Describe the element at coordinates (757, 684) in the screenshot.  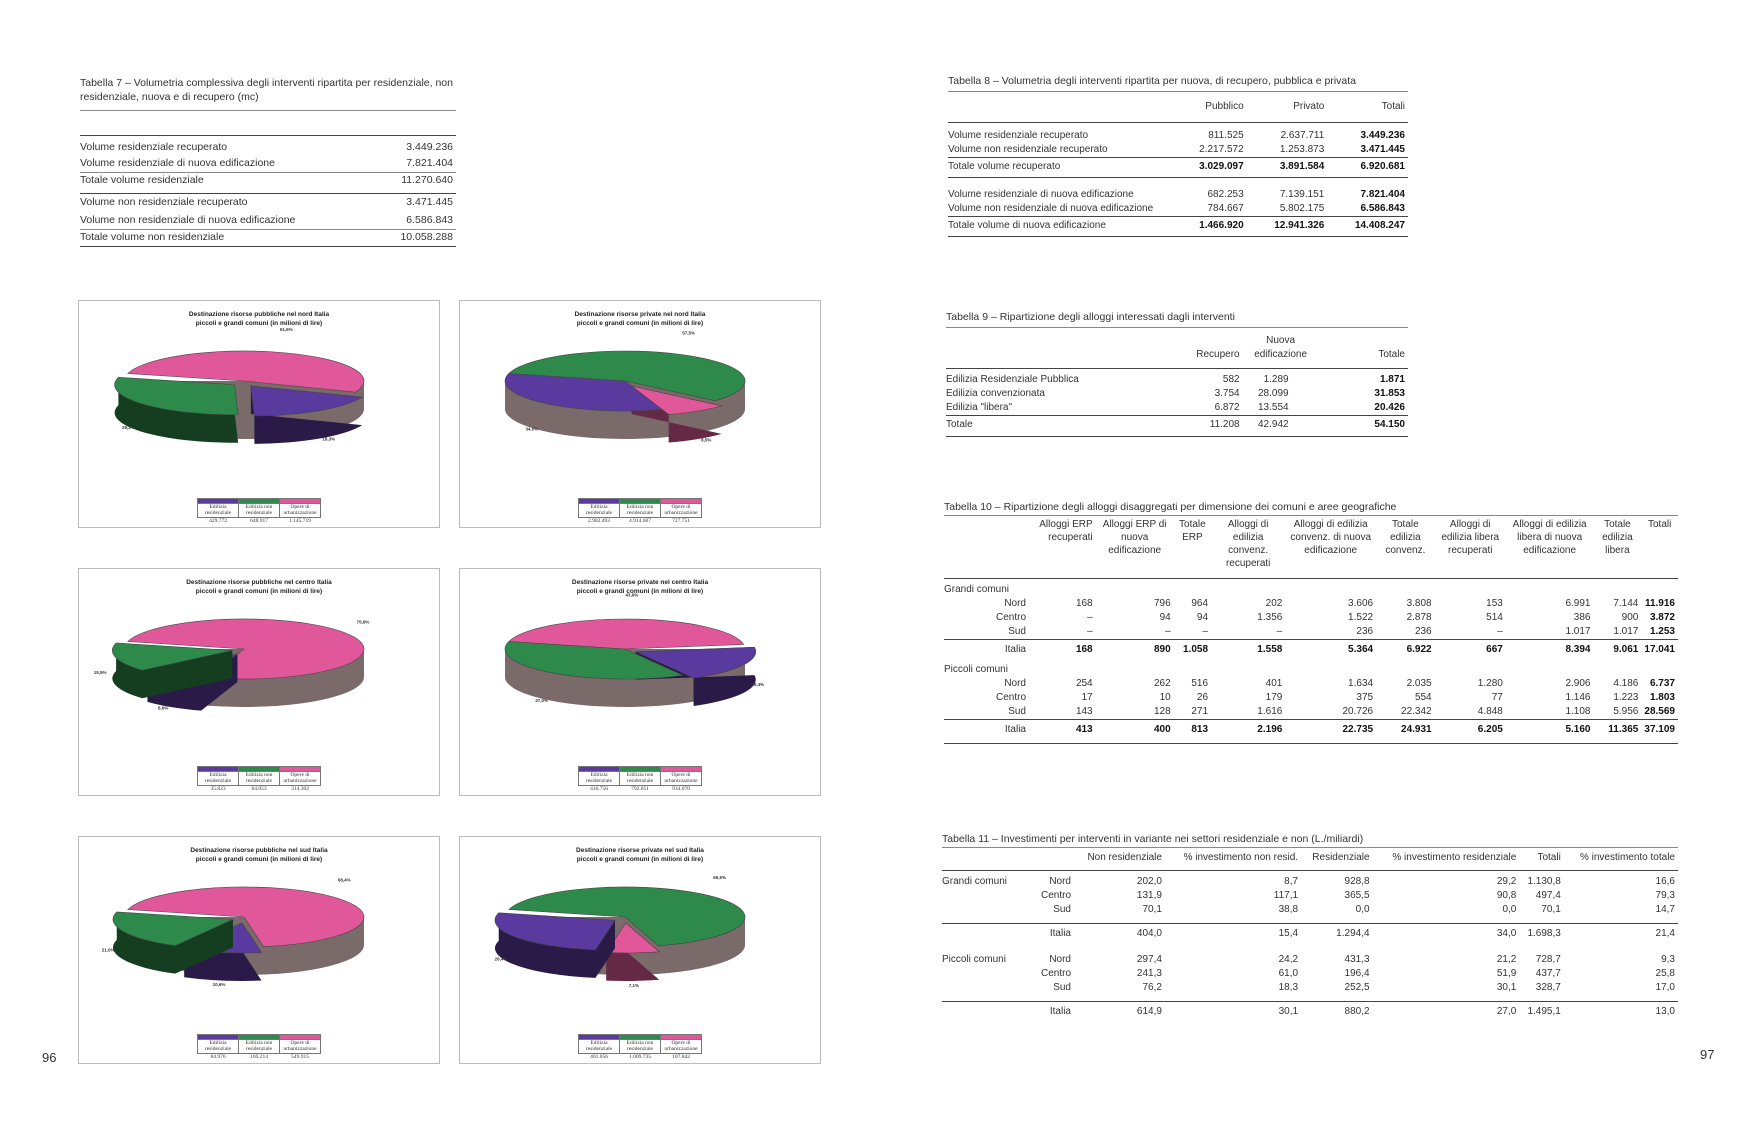
I see `pie-slice-label: 19,4%` at that location.